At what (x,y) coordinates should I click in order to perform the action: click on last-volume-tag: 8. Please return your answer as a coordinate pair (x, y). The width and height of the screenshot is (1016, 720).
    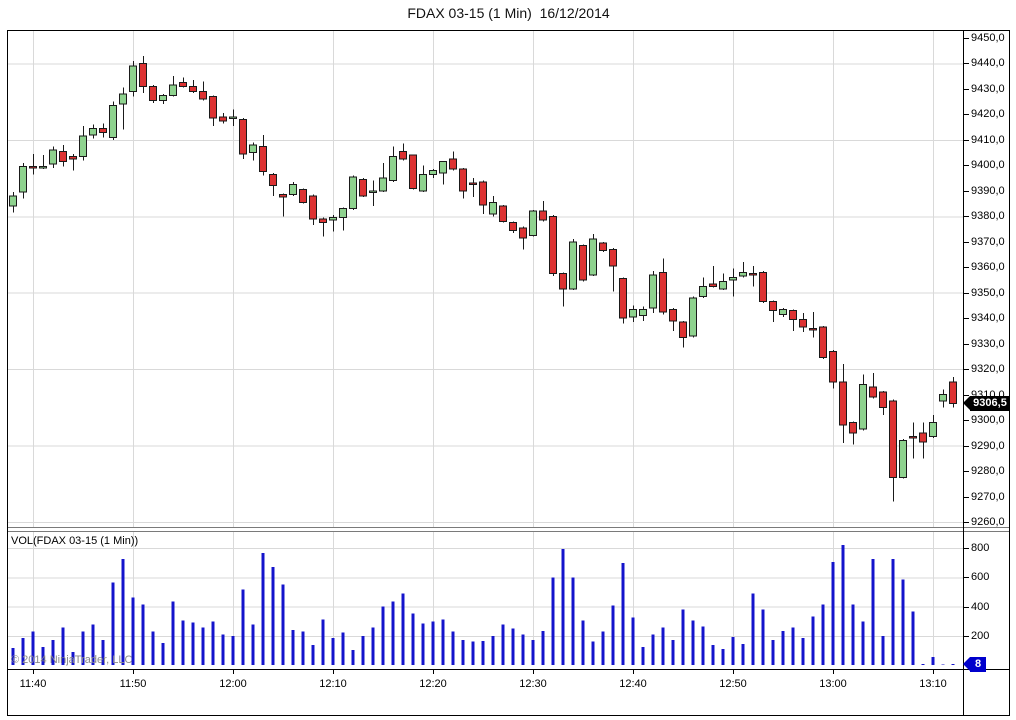
    Looking at the image, I should click on (974, 664).